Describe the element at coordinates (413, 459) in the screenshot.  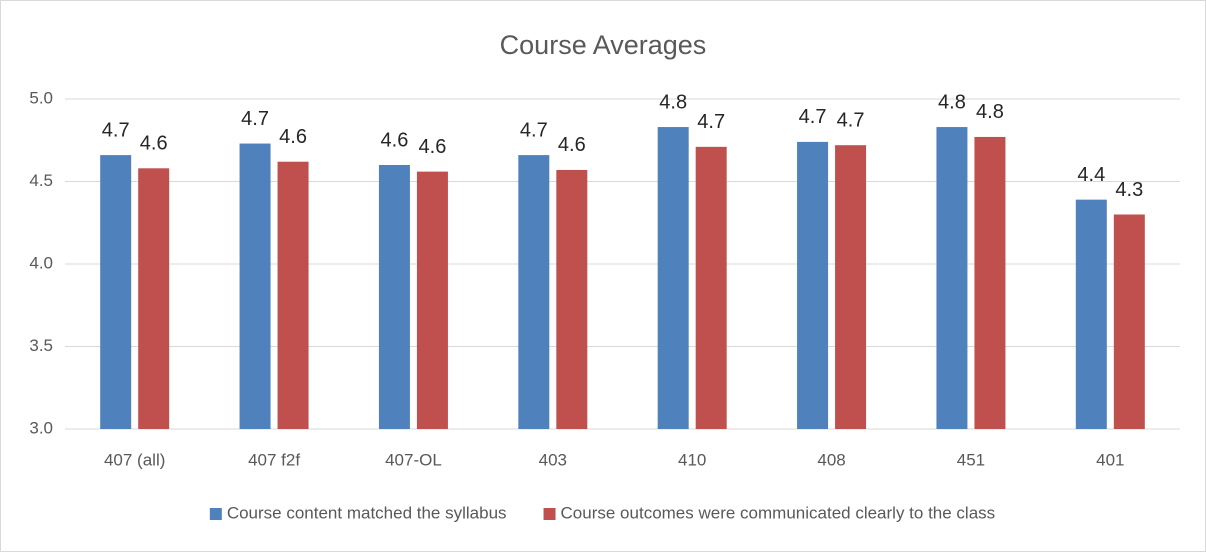
I see `x-tick-label: 407-OL` at that location.